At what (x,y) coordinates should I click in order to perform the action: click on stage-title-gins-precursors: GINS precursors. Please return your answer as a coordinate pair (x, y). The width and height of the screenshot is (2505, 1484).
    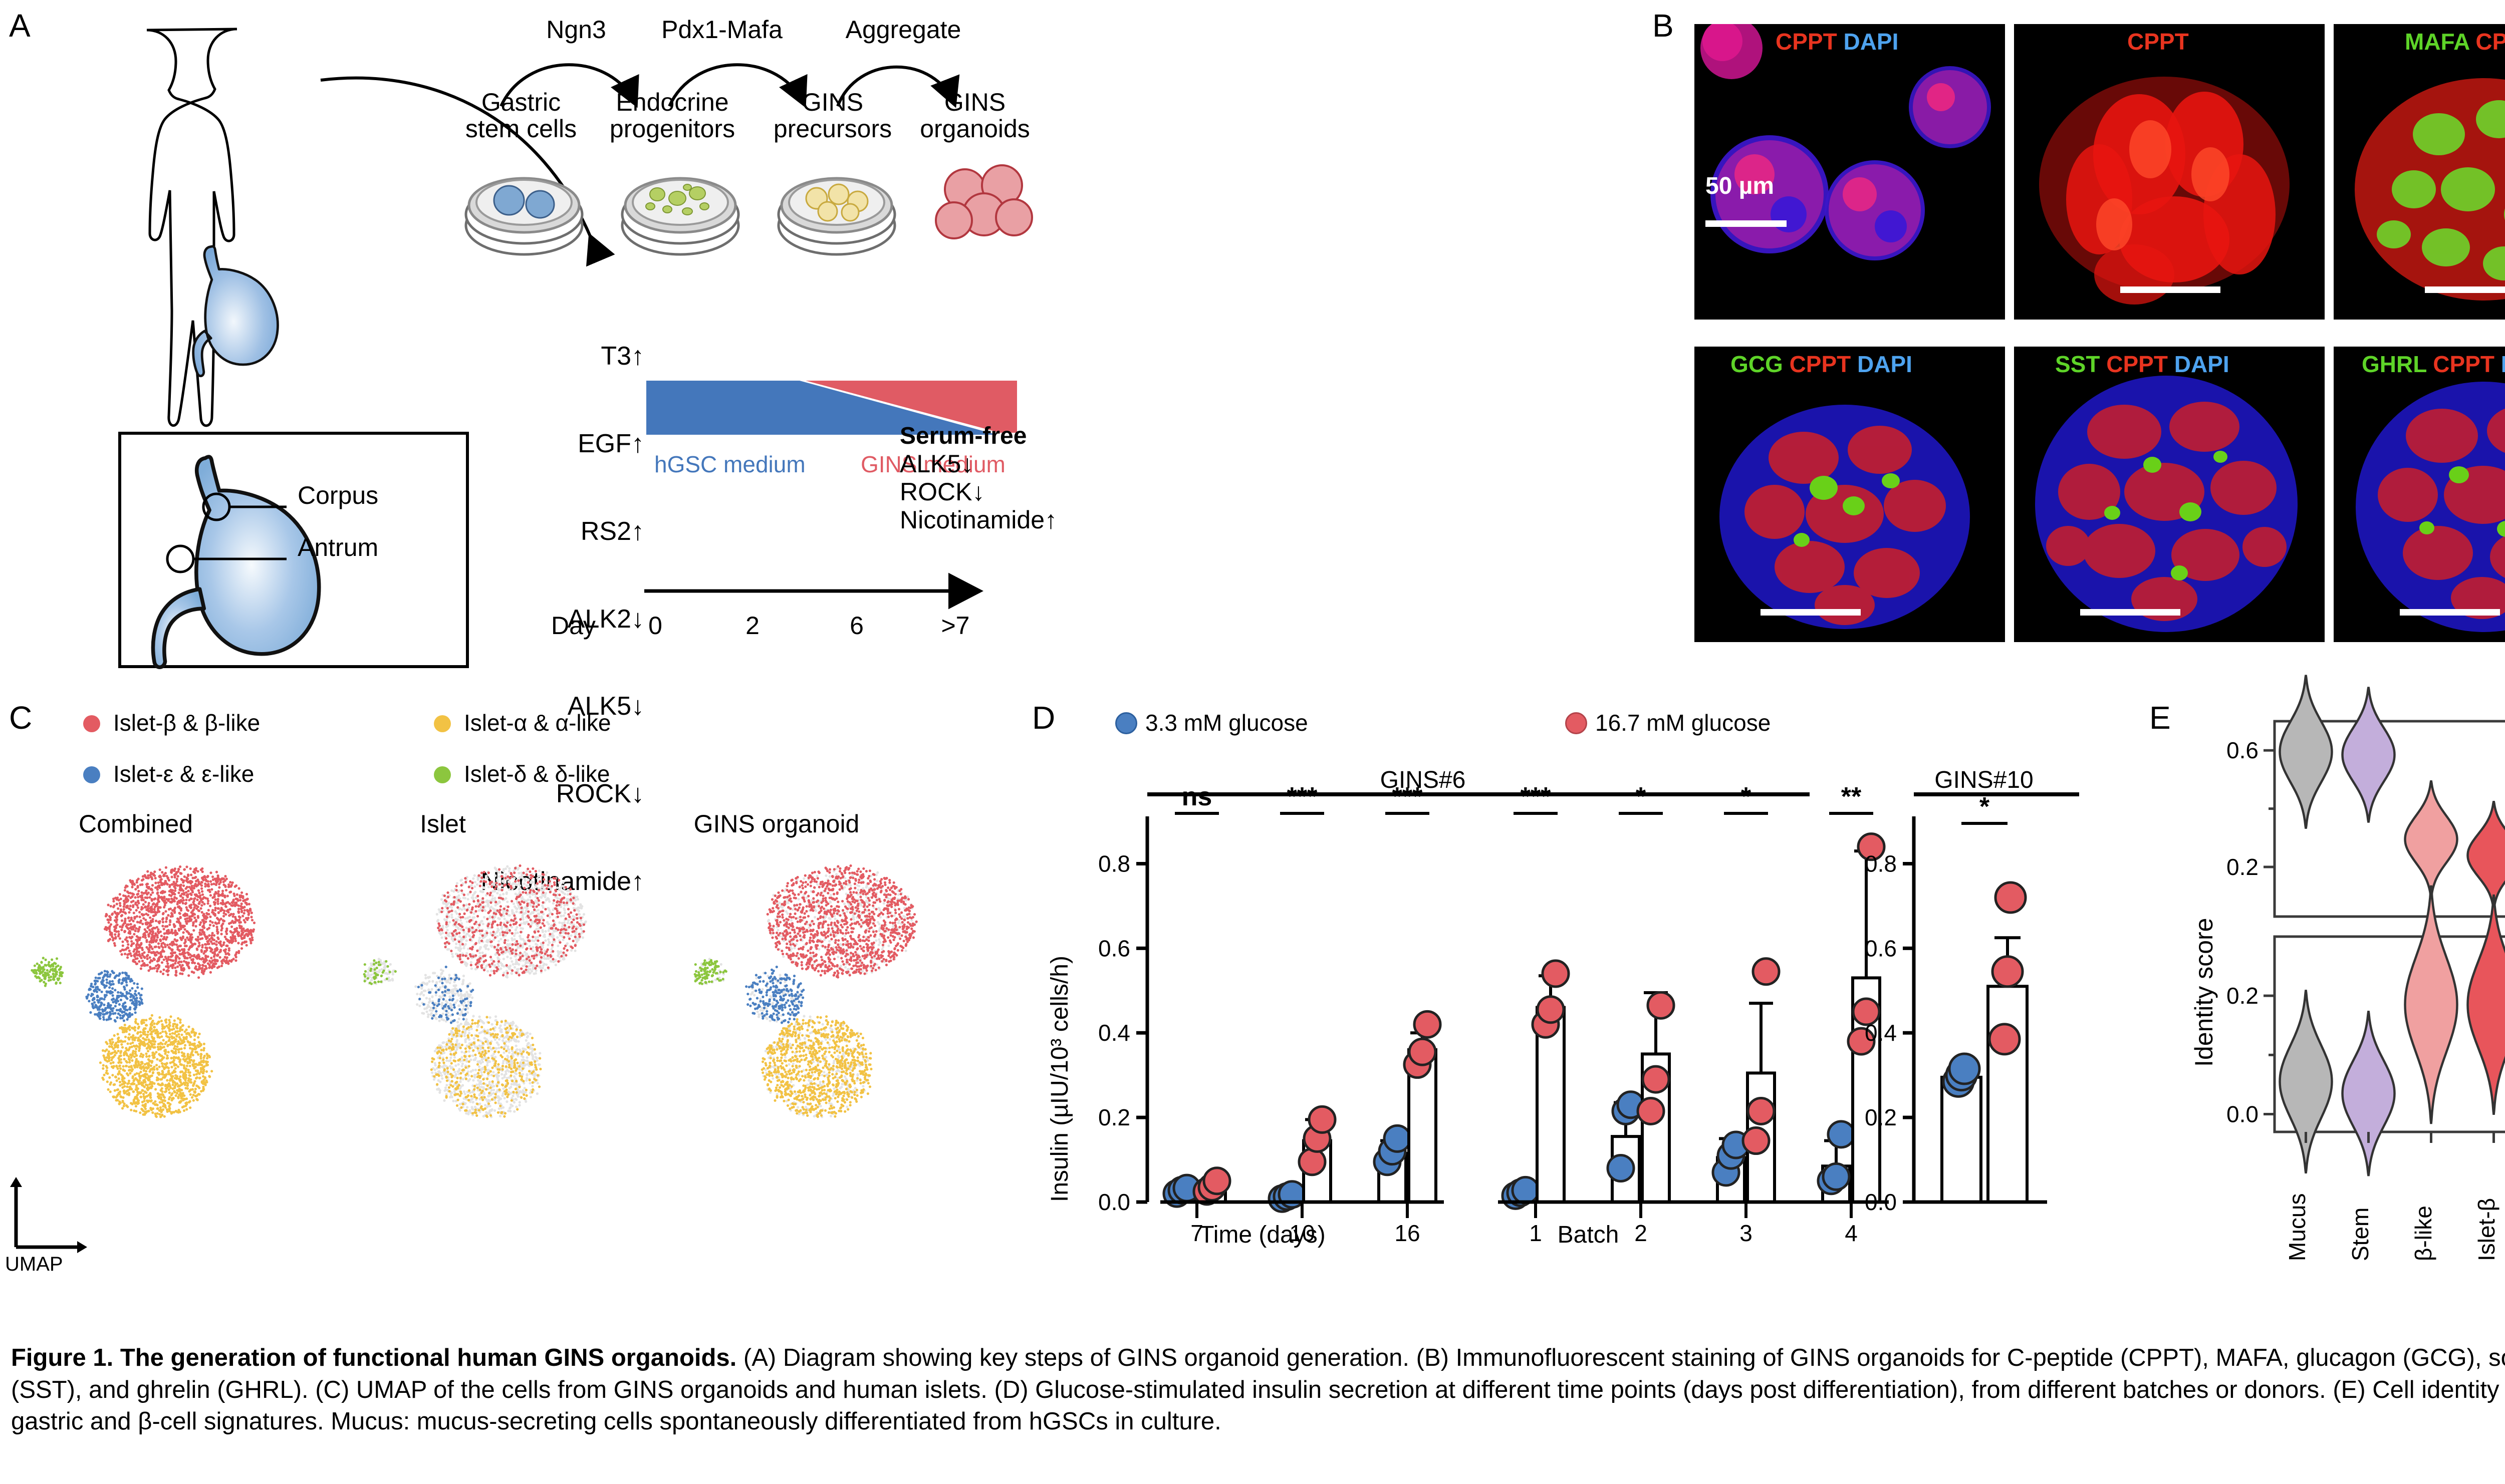
    Looking at the image, I should click on (832, 116).